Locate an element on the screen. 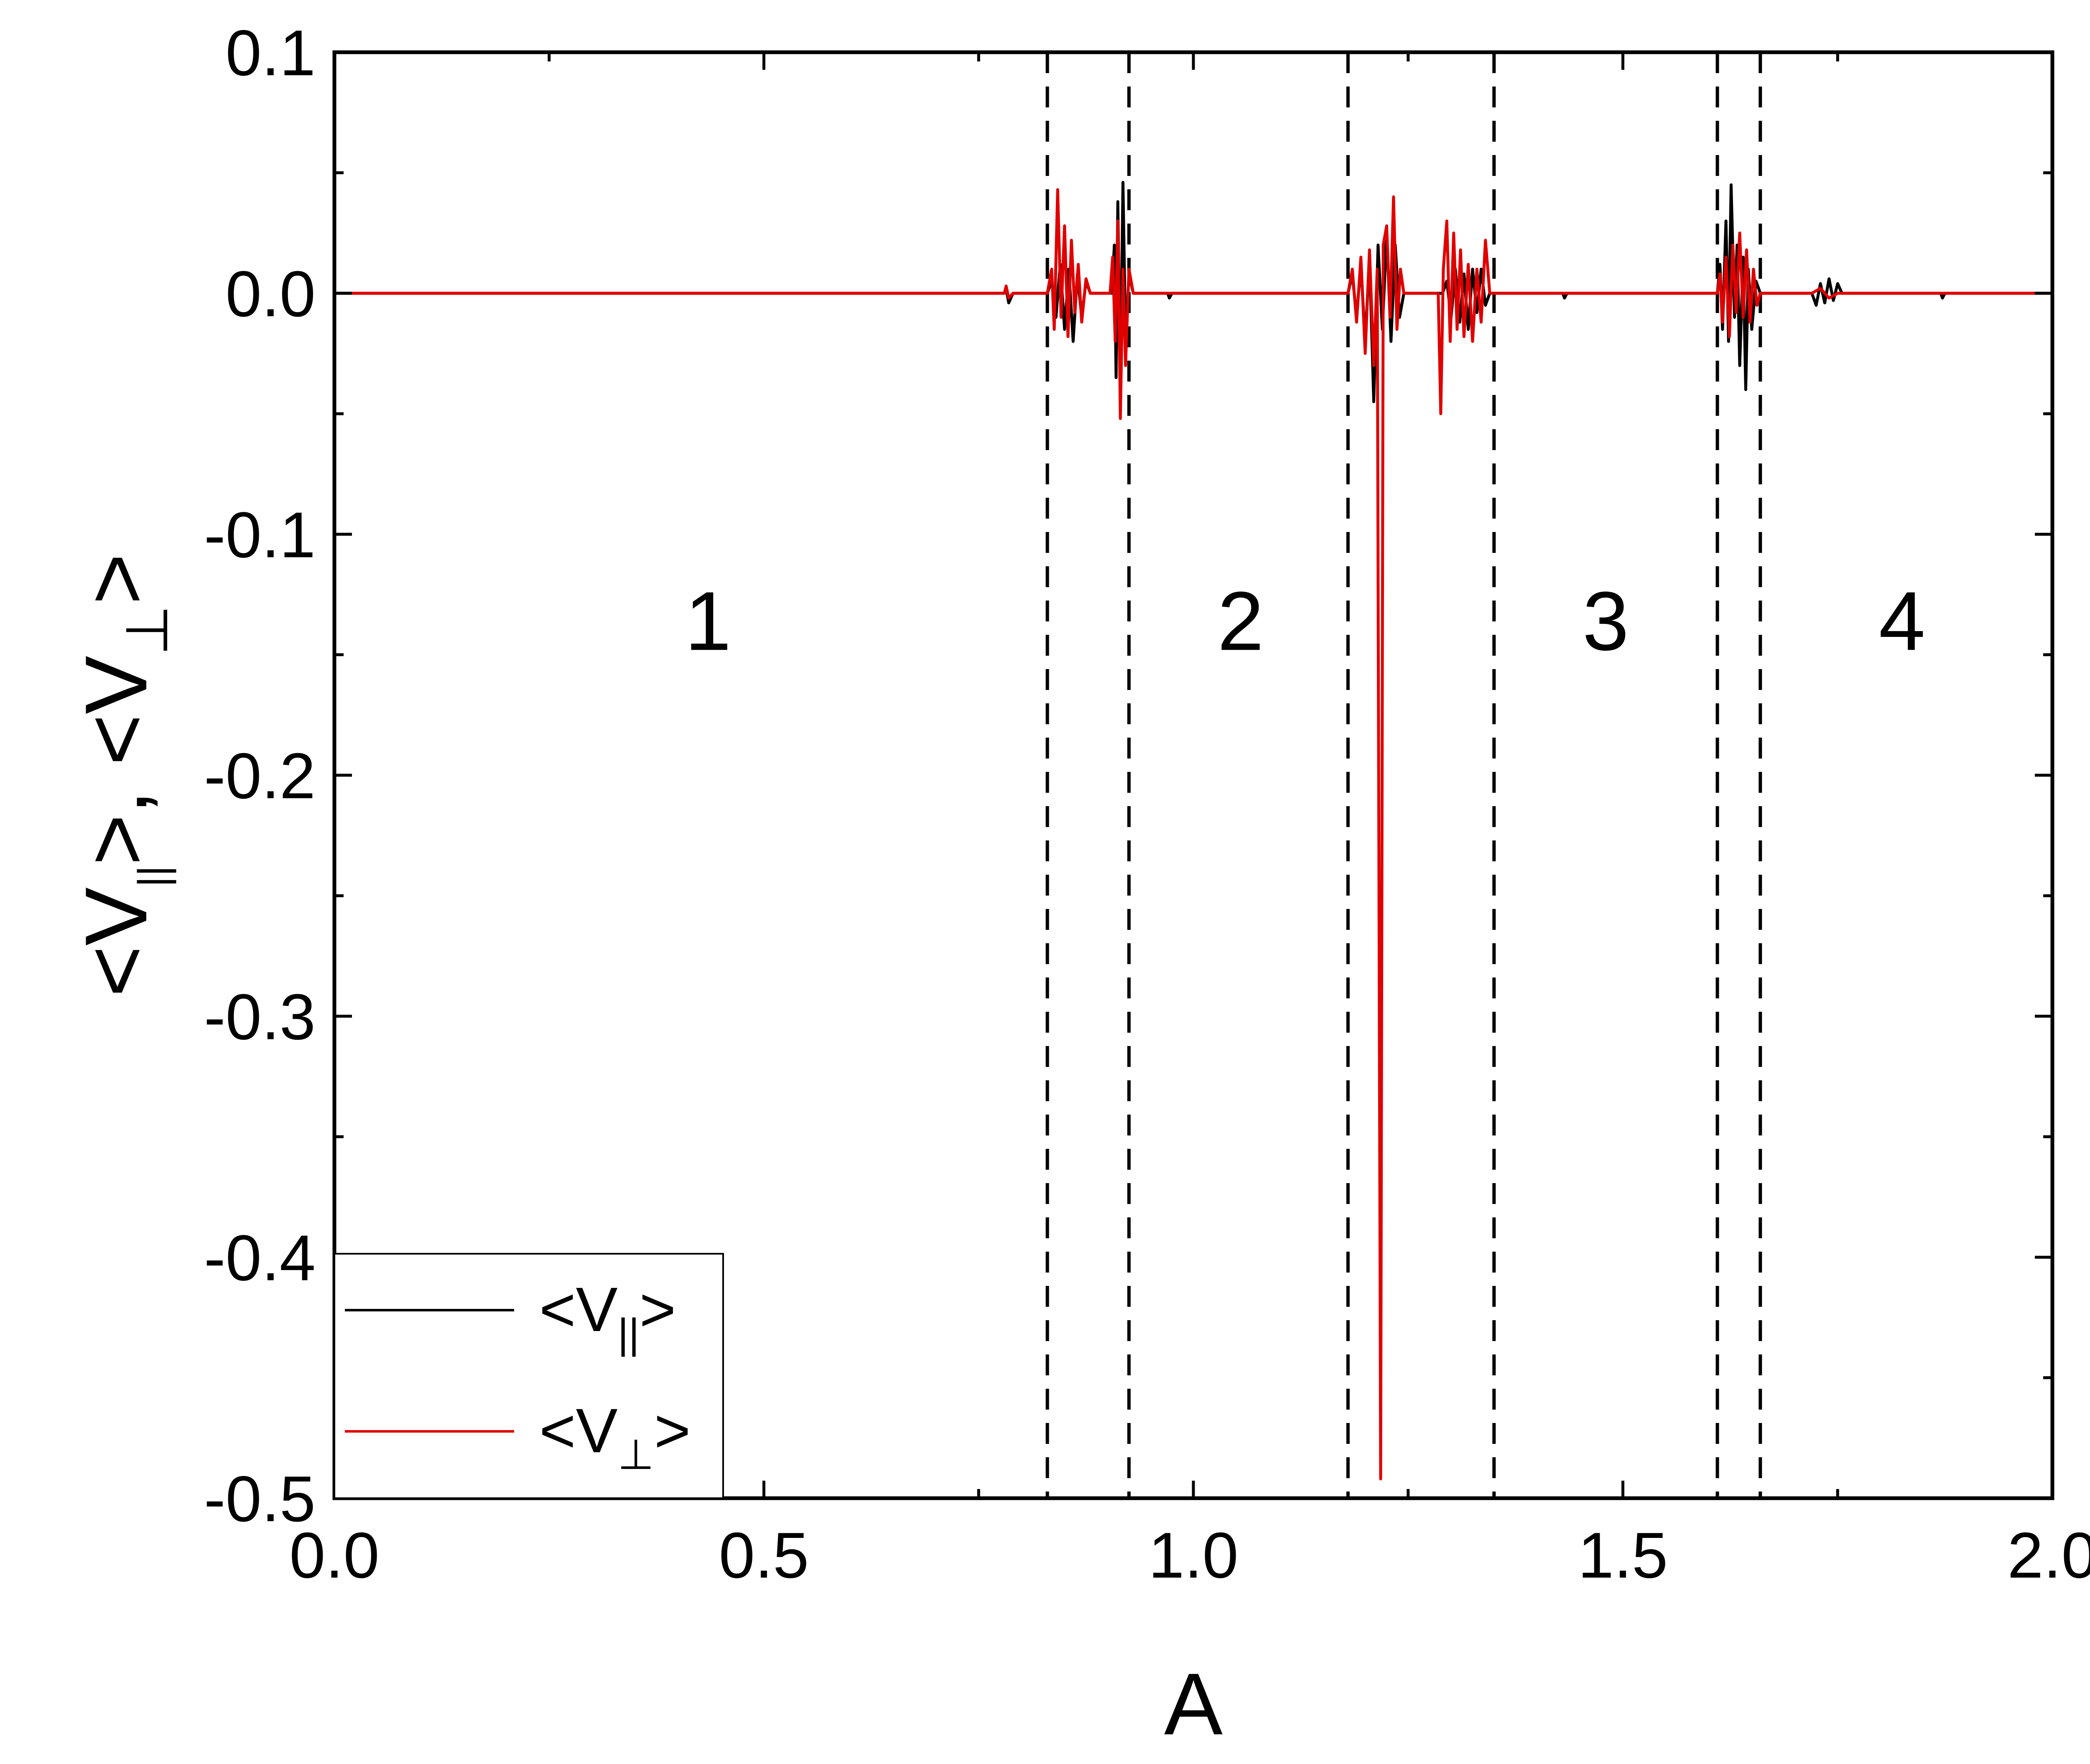  y-axis-title-part: <V is located at coordinates (116, 942).